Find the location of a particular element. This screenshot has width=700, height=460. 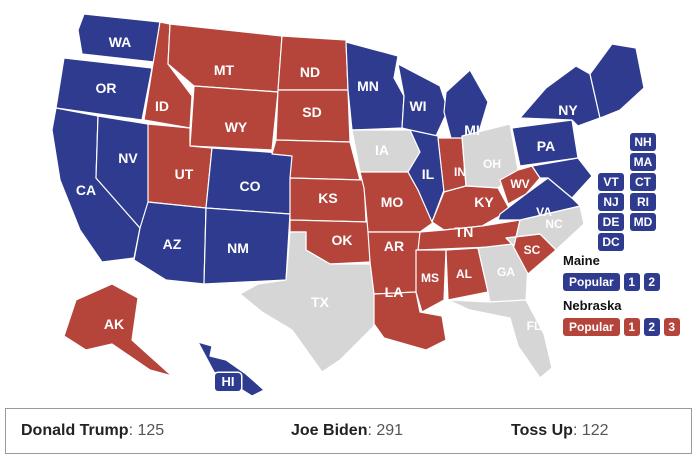

state-wi is located at coordinates (423, 100).